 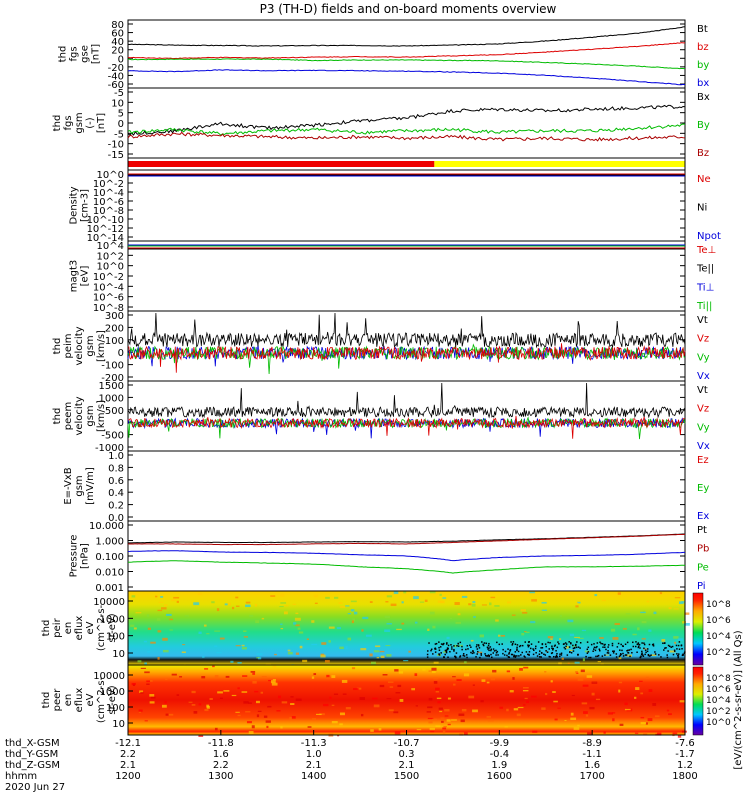 I want to click on x-axis-value: 2.2, so click(x=128, y=754).